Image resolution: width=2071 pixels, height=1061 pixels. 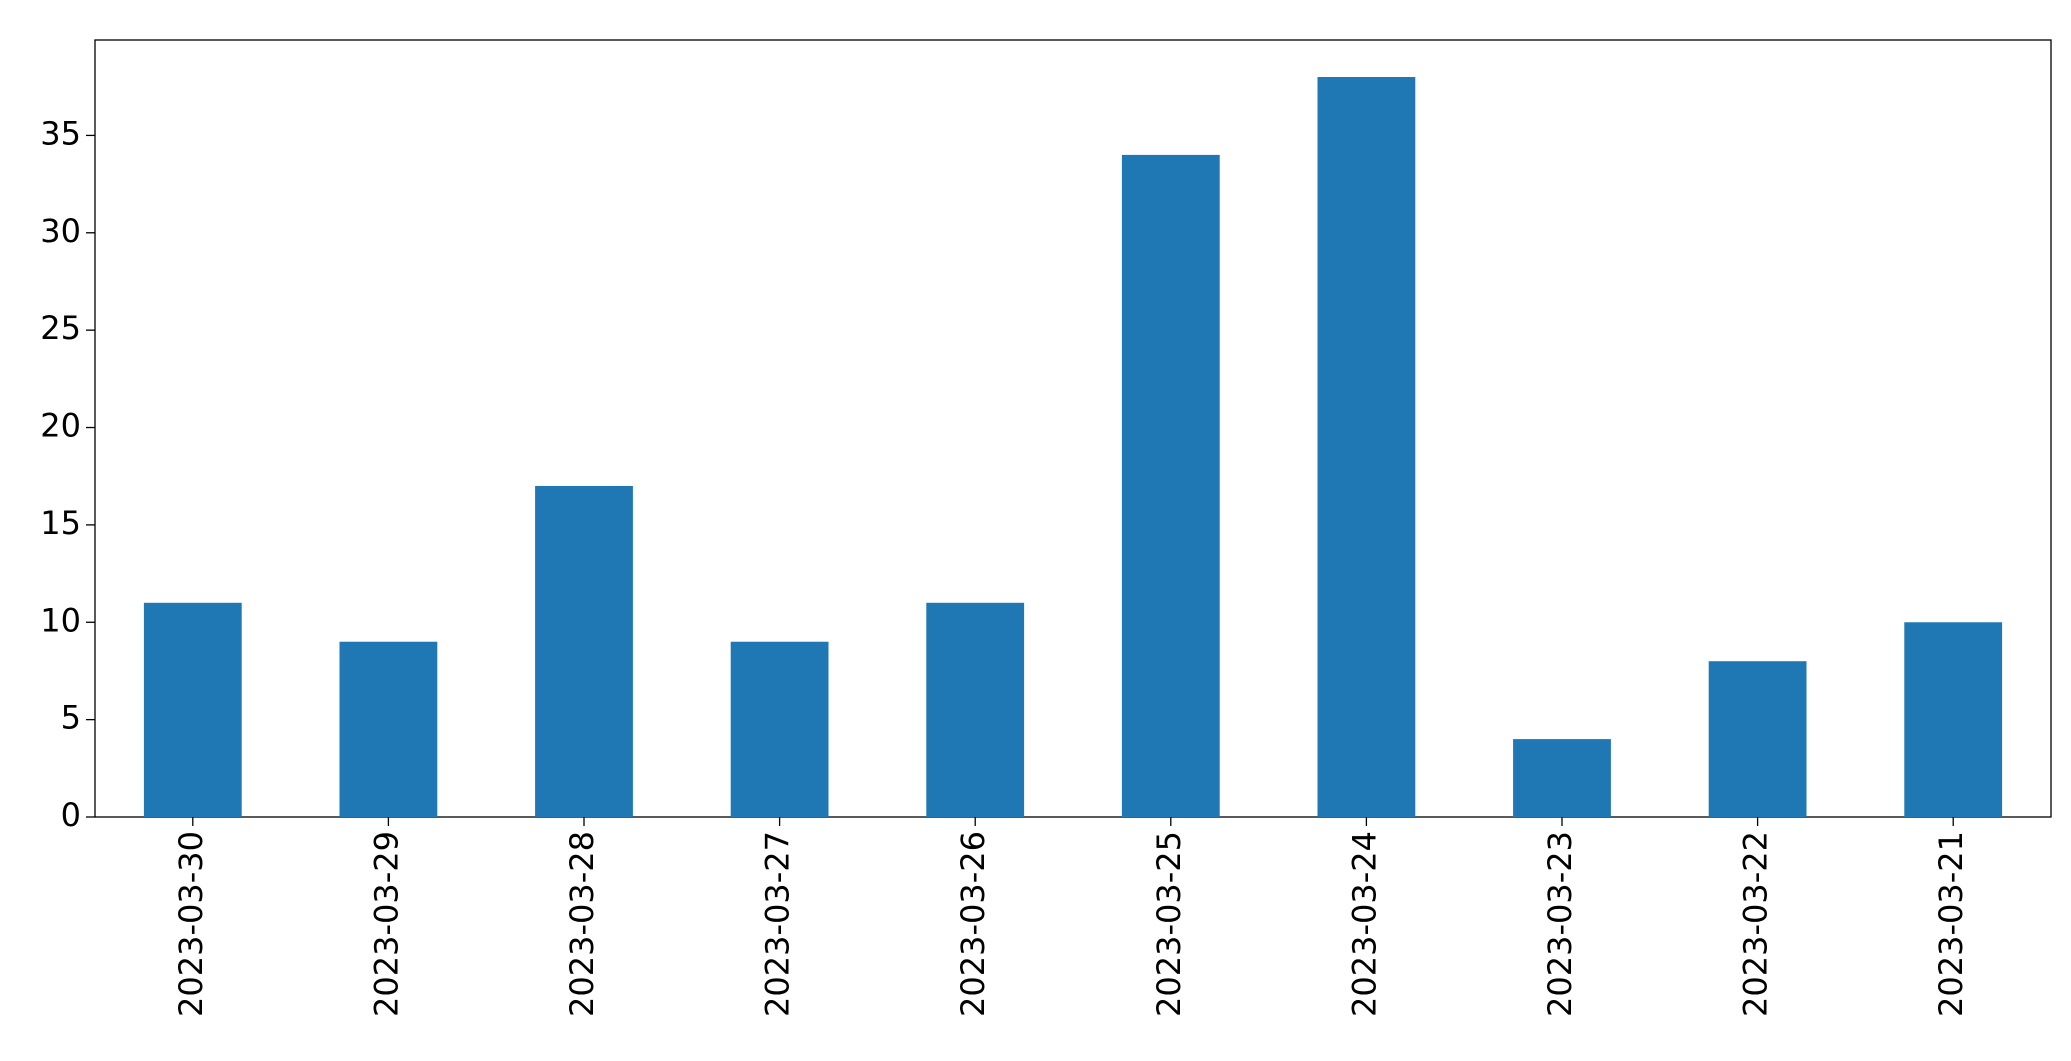 I want to click on y-tick-label: 15, so click(x=60, y=523).